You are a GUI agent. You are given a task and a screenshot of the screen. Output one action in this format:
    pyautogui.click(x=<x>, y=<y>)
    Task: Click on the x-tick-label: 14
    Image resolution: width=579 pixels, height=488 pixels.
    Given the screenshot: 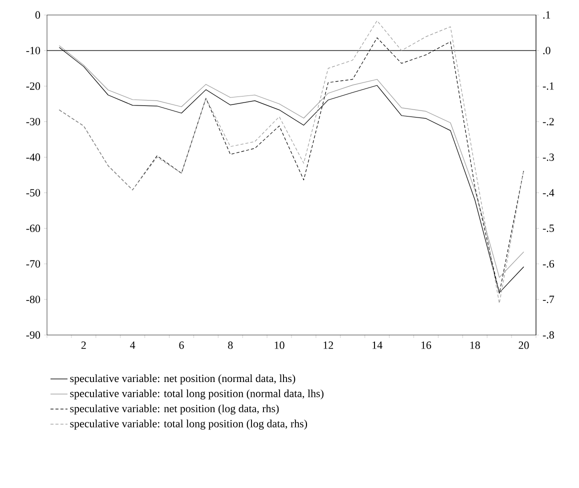 What is the action you would take?
    pyautogui.click(x=377, y=345)
    